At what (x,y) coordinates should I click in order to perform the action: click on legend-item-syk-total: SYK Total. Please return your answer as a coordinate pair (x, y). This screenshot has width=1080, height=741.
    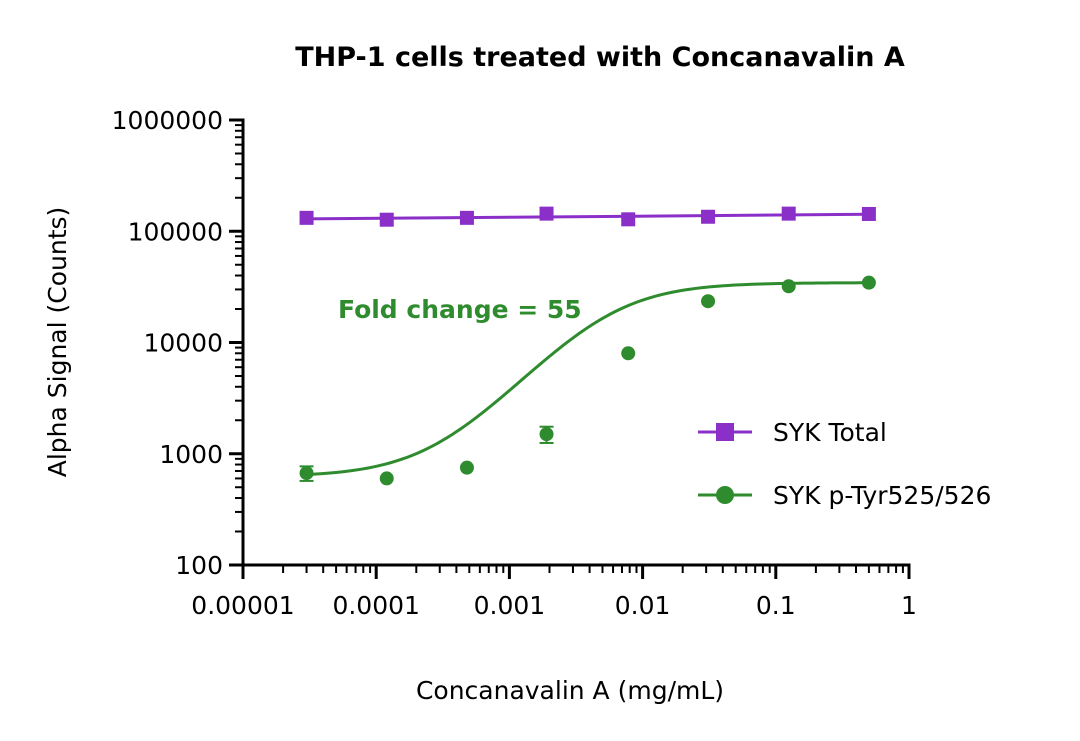
    Looking at the image, I should click on (792, 432).